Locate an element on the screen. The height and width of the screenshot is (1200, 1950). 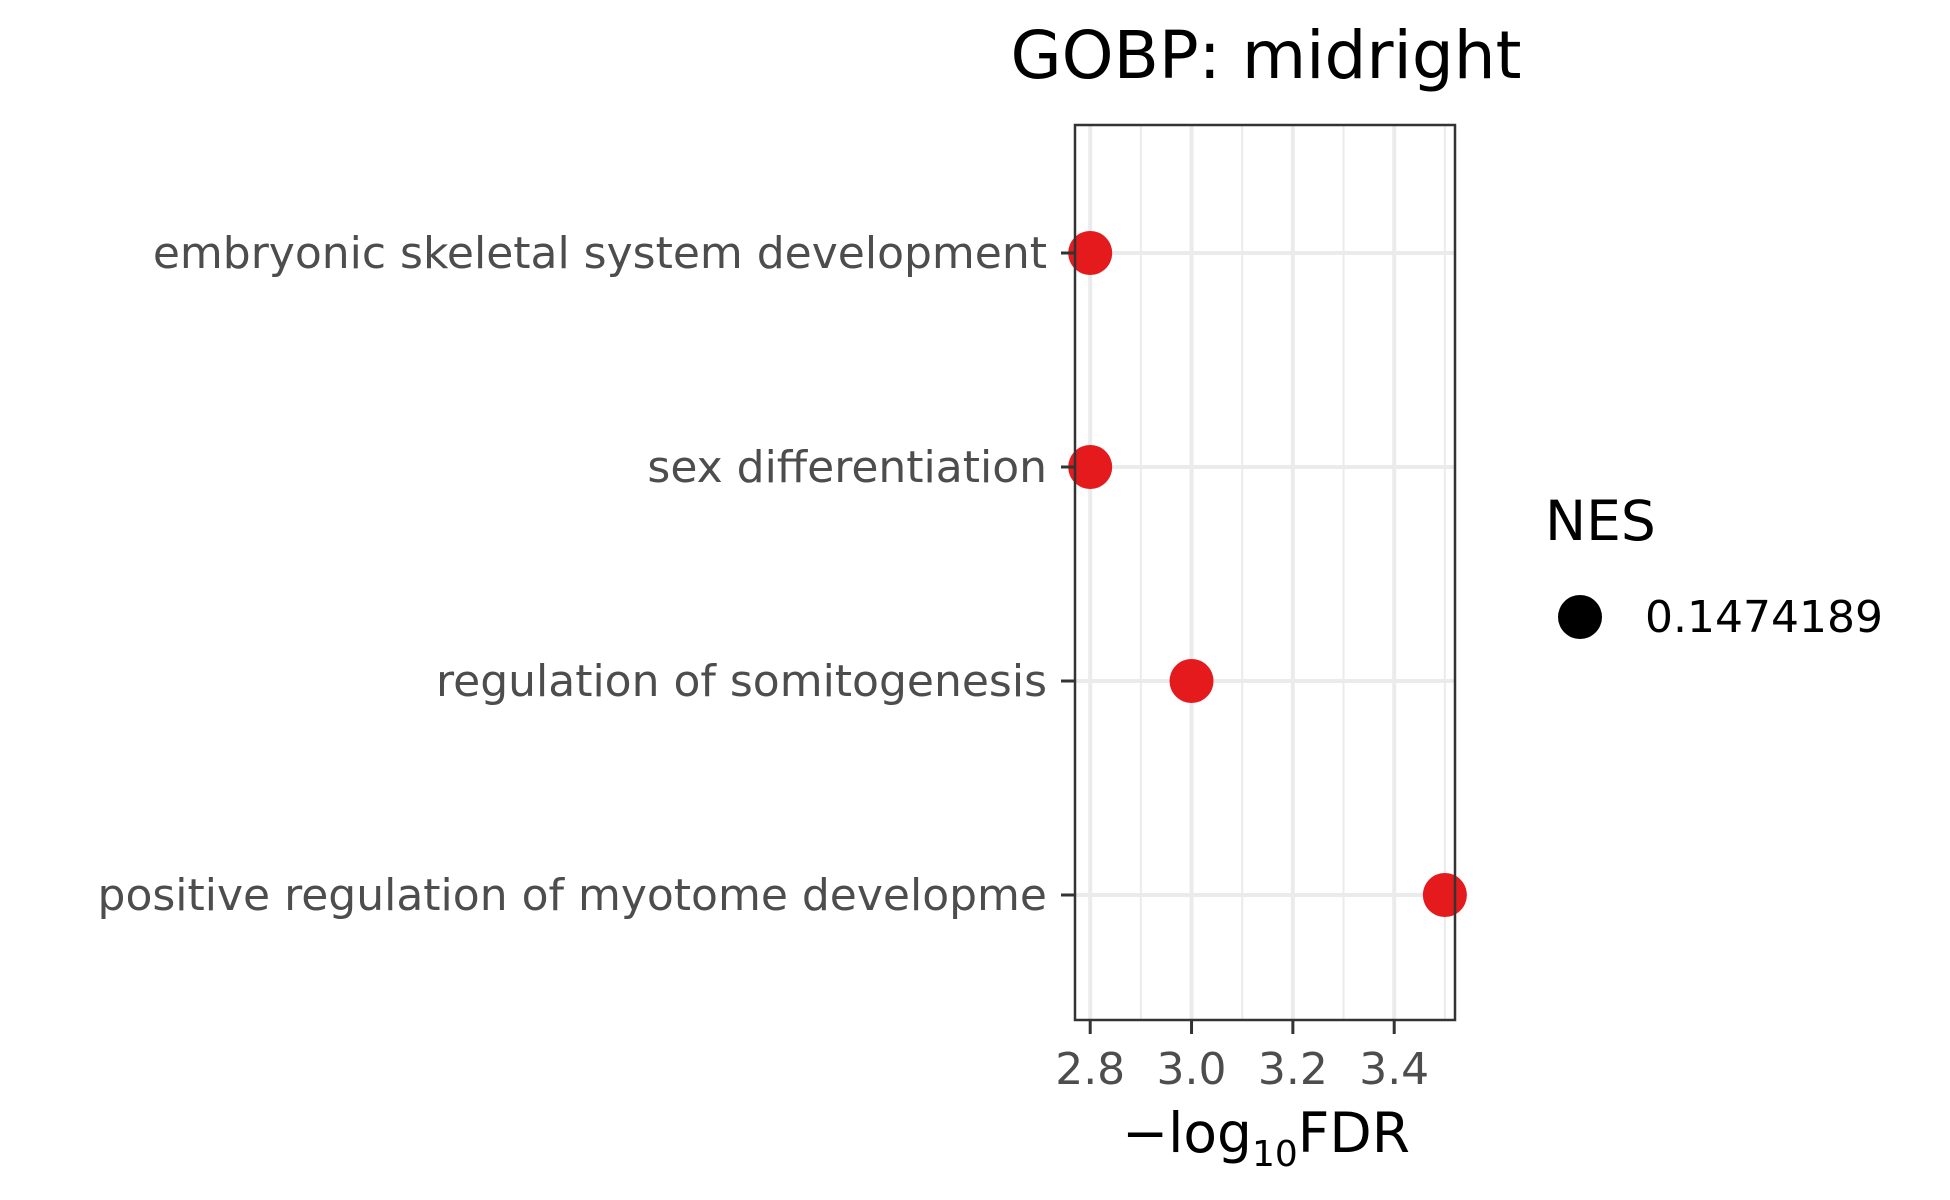
legend-title: NES is located at coordinates (1600, 521).